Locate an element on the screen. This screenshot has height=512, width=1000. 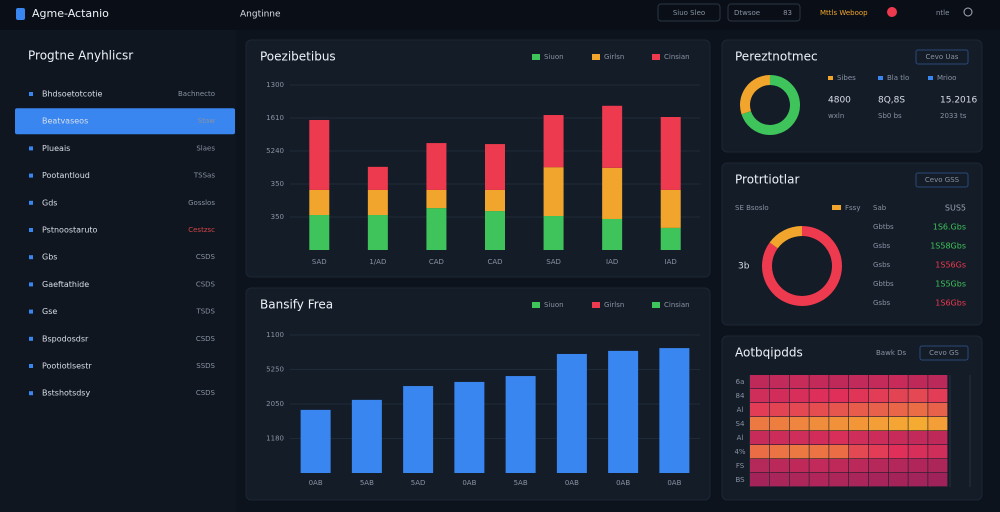
y-tick-label: 5250 is located at coordinates (275, 370).